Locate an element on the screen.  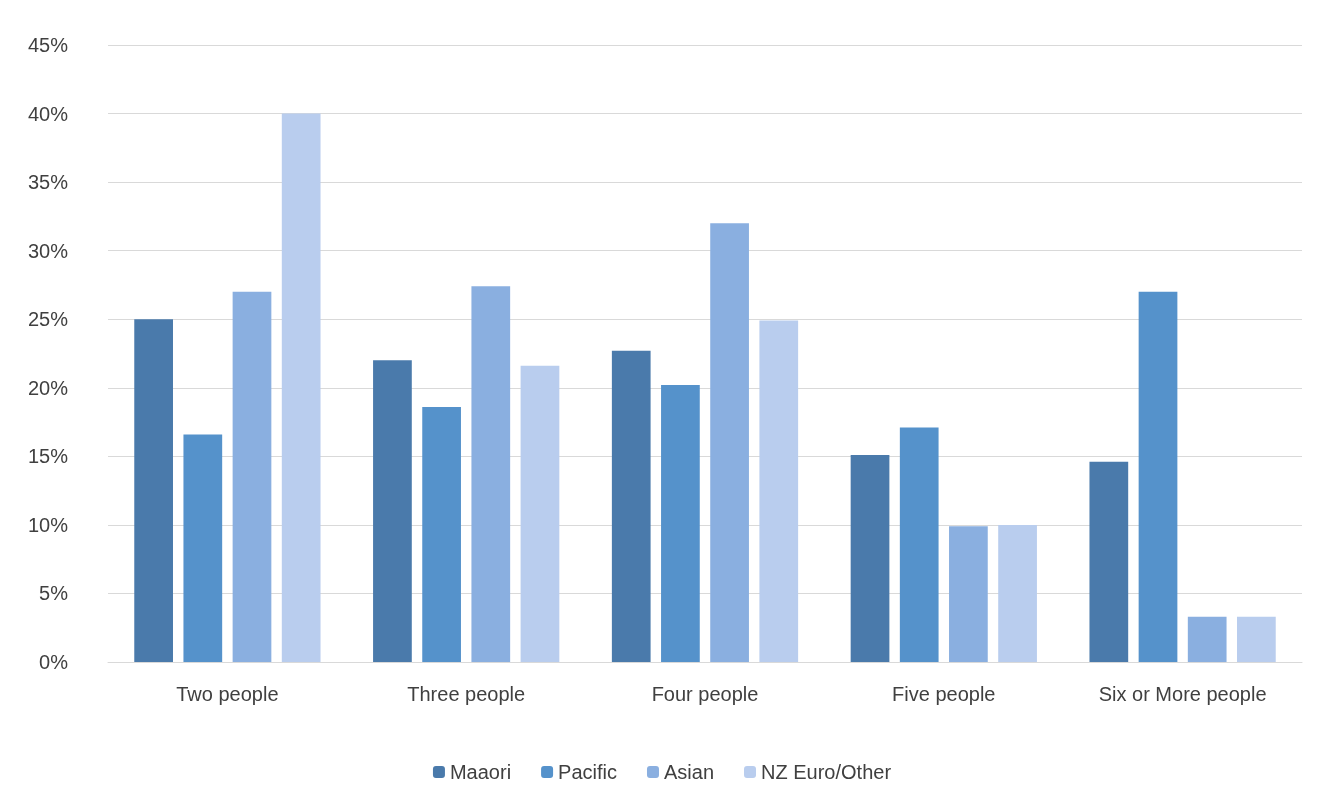
y-tick-label: 15% is located at coordinates (48, 456).